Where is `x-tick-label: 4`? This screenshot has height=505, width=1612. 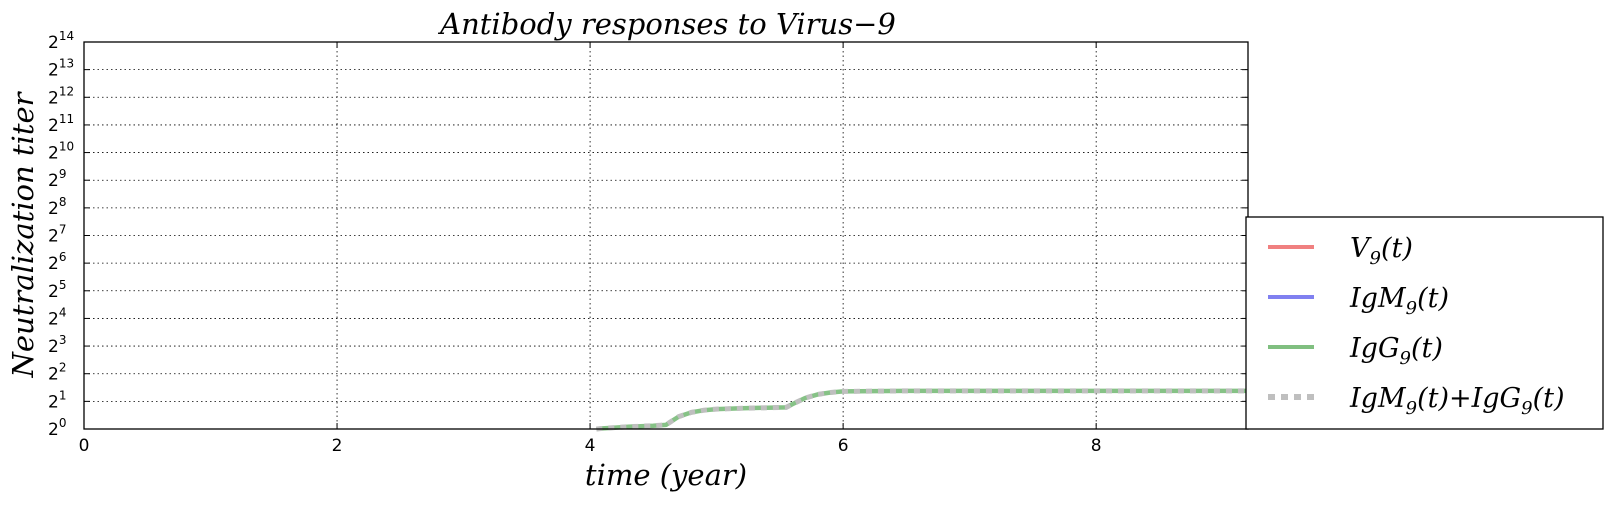
x-tick-label: 4 is located at coordinates (590, 446).